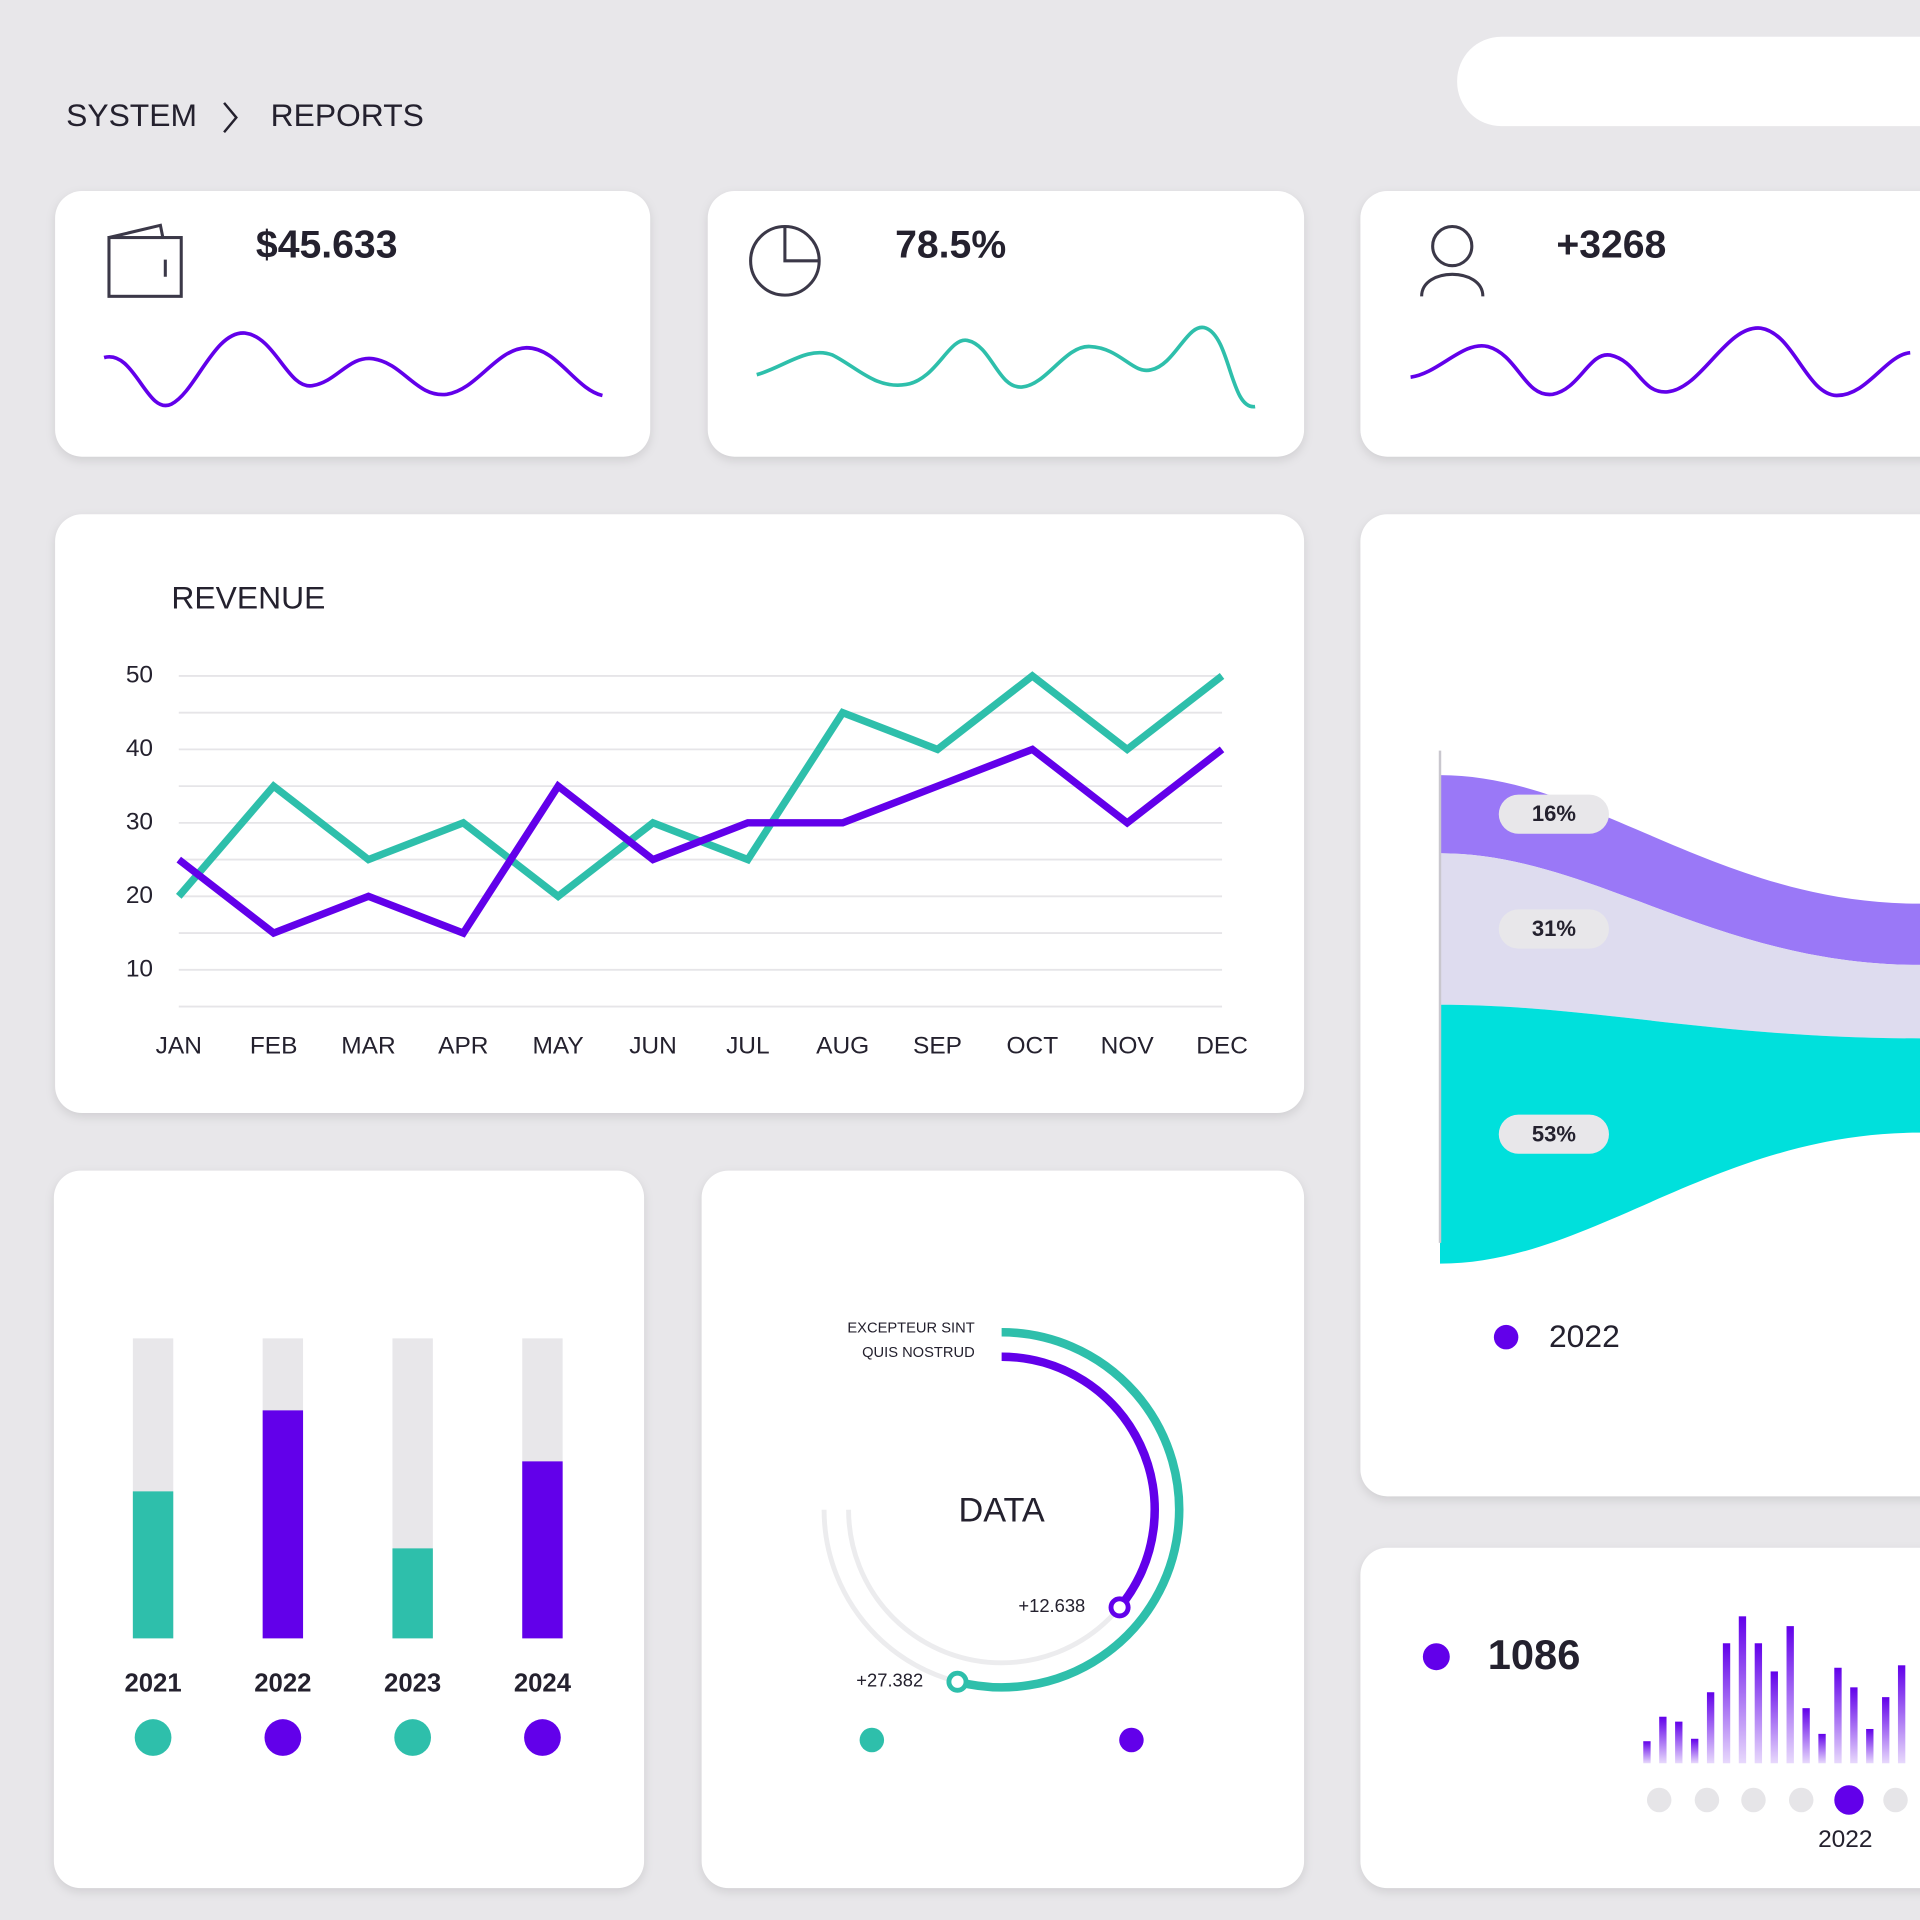 The height and width of the screenshot is (1920, 1920). Describe the element at coordinates (139, 674) in the screenshot. I see `y-tick-label: 50` at that location.